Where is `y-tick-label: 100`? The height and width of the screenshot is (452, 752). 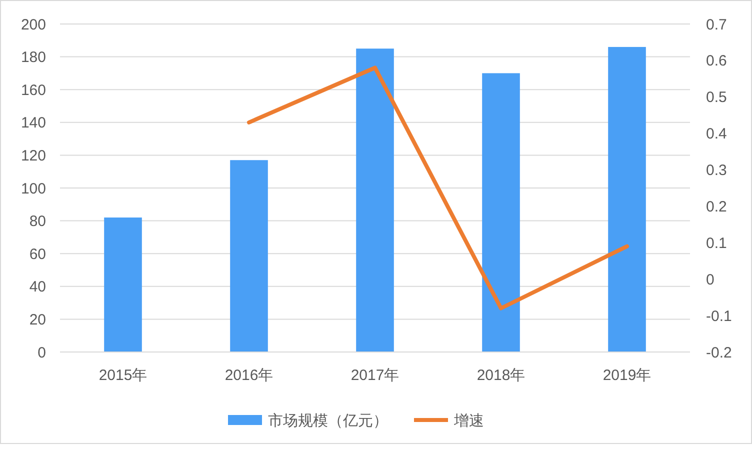
y-tick-label: 100 is located at coordinates (33, 189).